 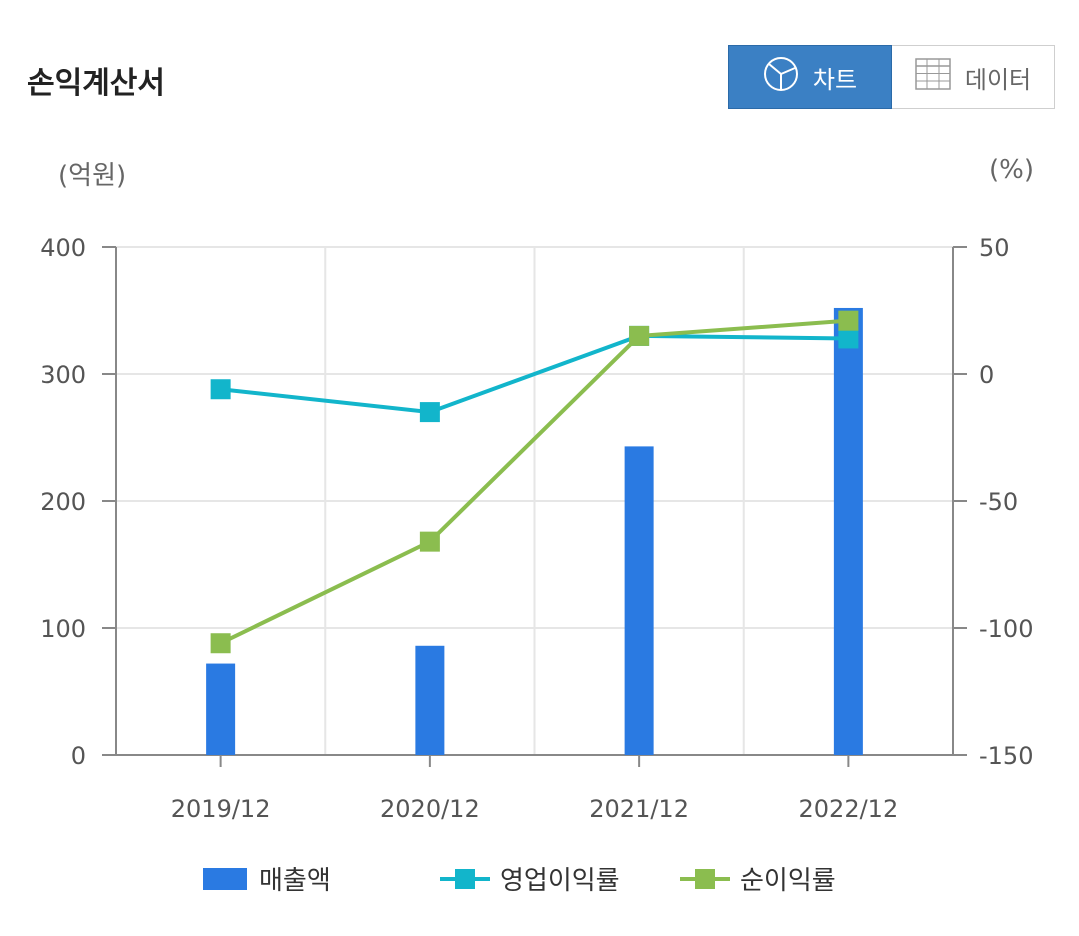 I want to click on pie-chart-icon, so click(x=781, y=77).